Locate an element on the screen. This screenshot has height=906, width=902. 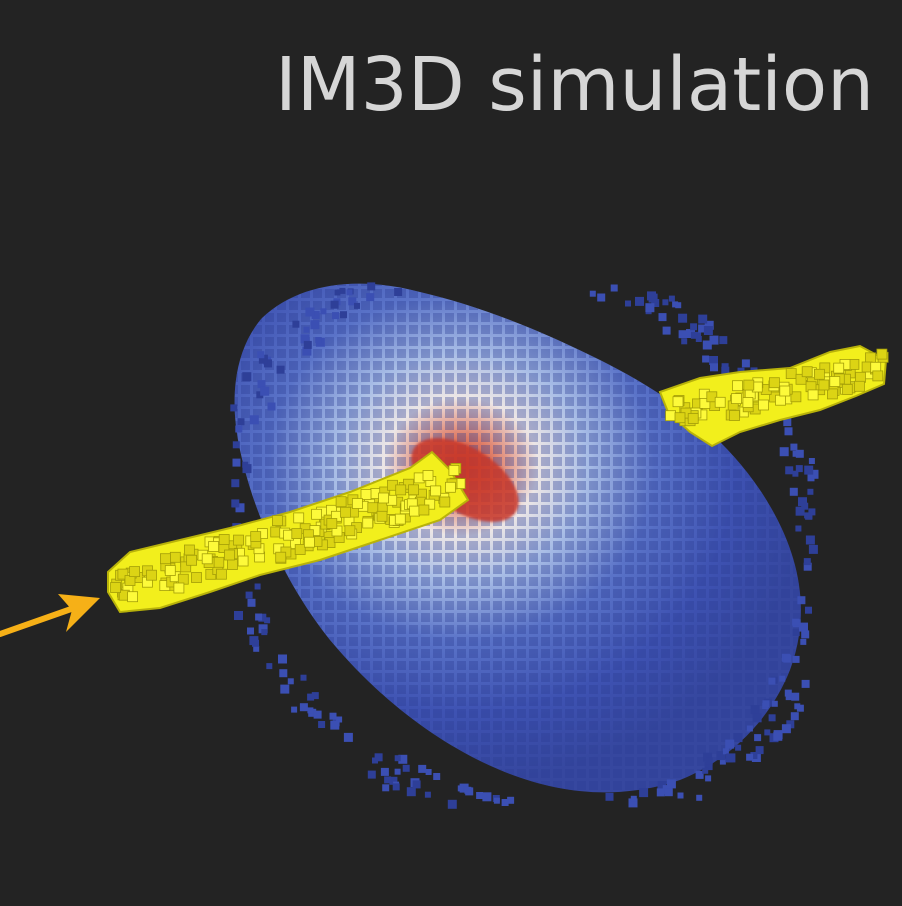
ion-track-exit-voxels is located at coordinates (777, 387).